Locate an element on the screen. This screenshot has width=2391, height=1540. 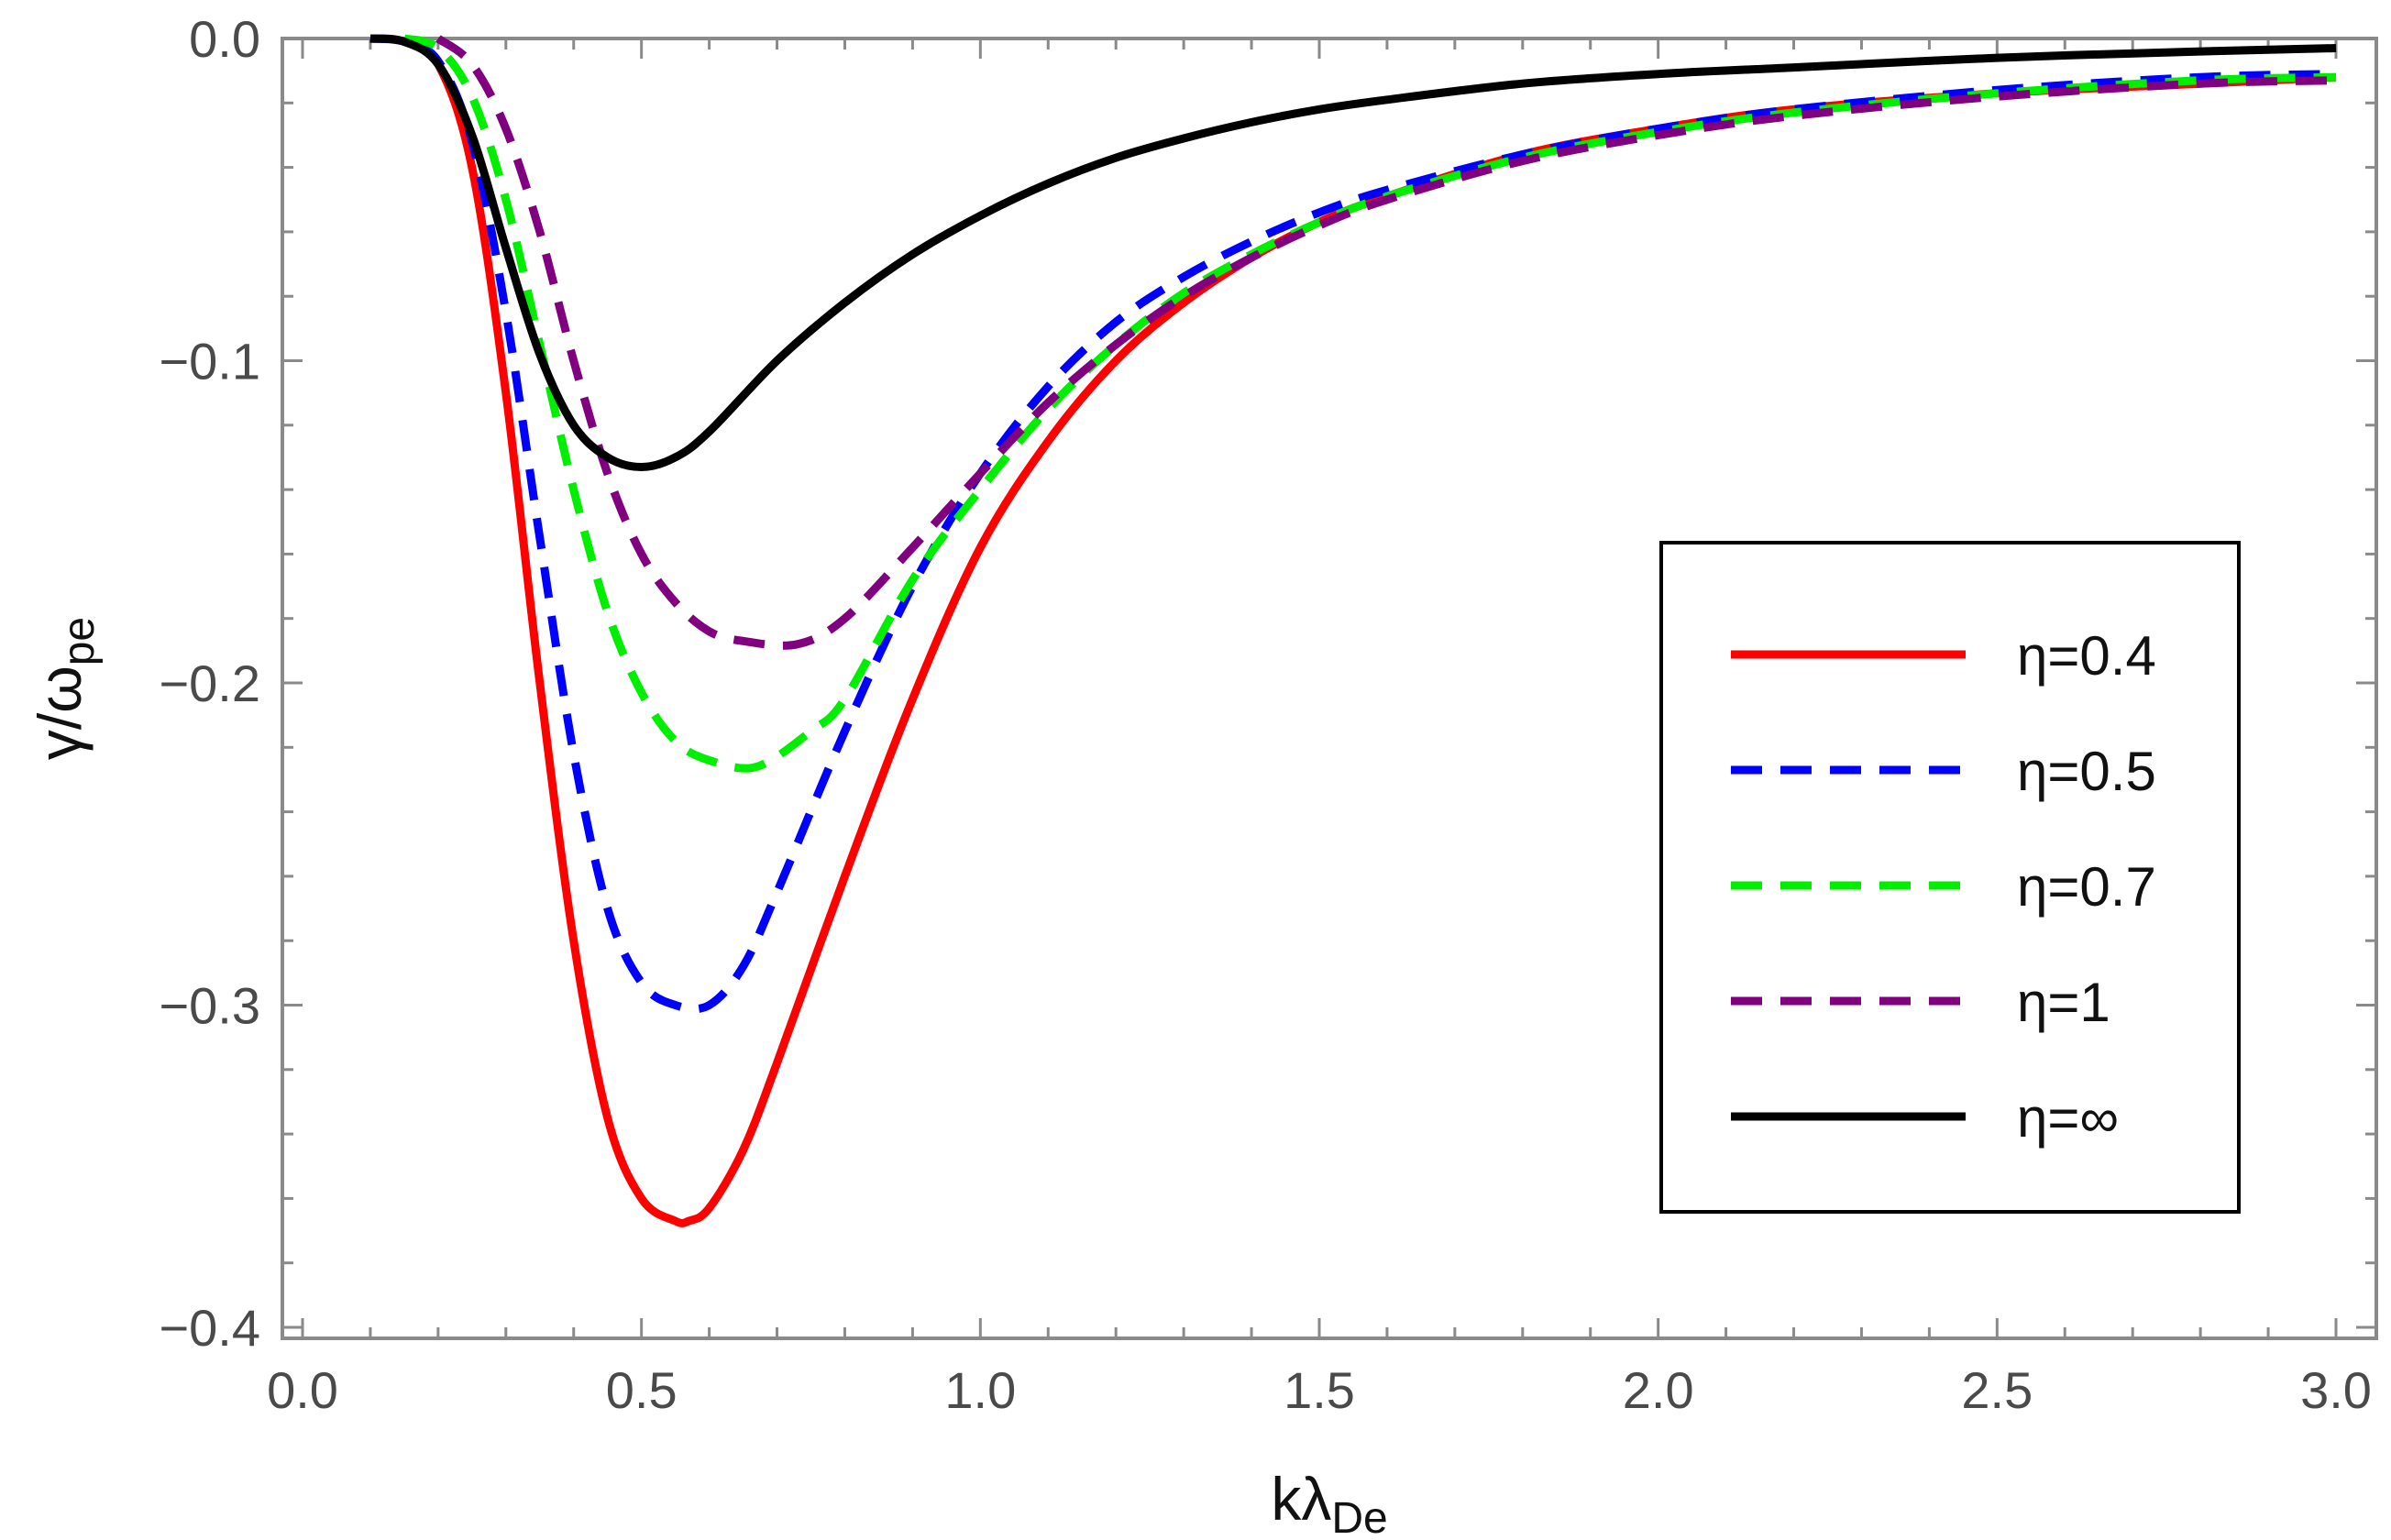
y-axis-title-sub: pe is located at coordinates (79, 641).